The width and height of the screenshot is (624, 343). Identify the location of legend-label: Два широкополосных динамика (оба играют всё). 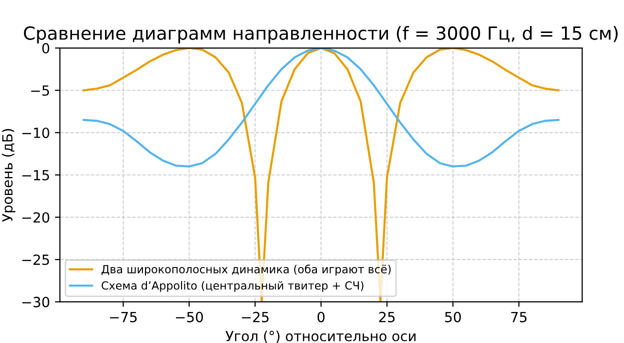
(246, 270).